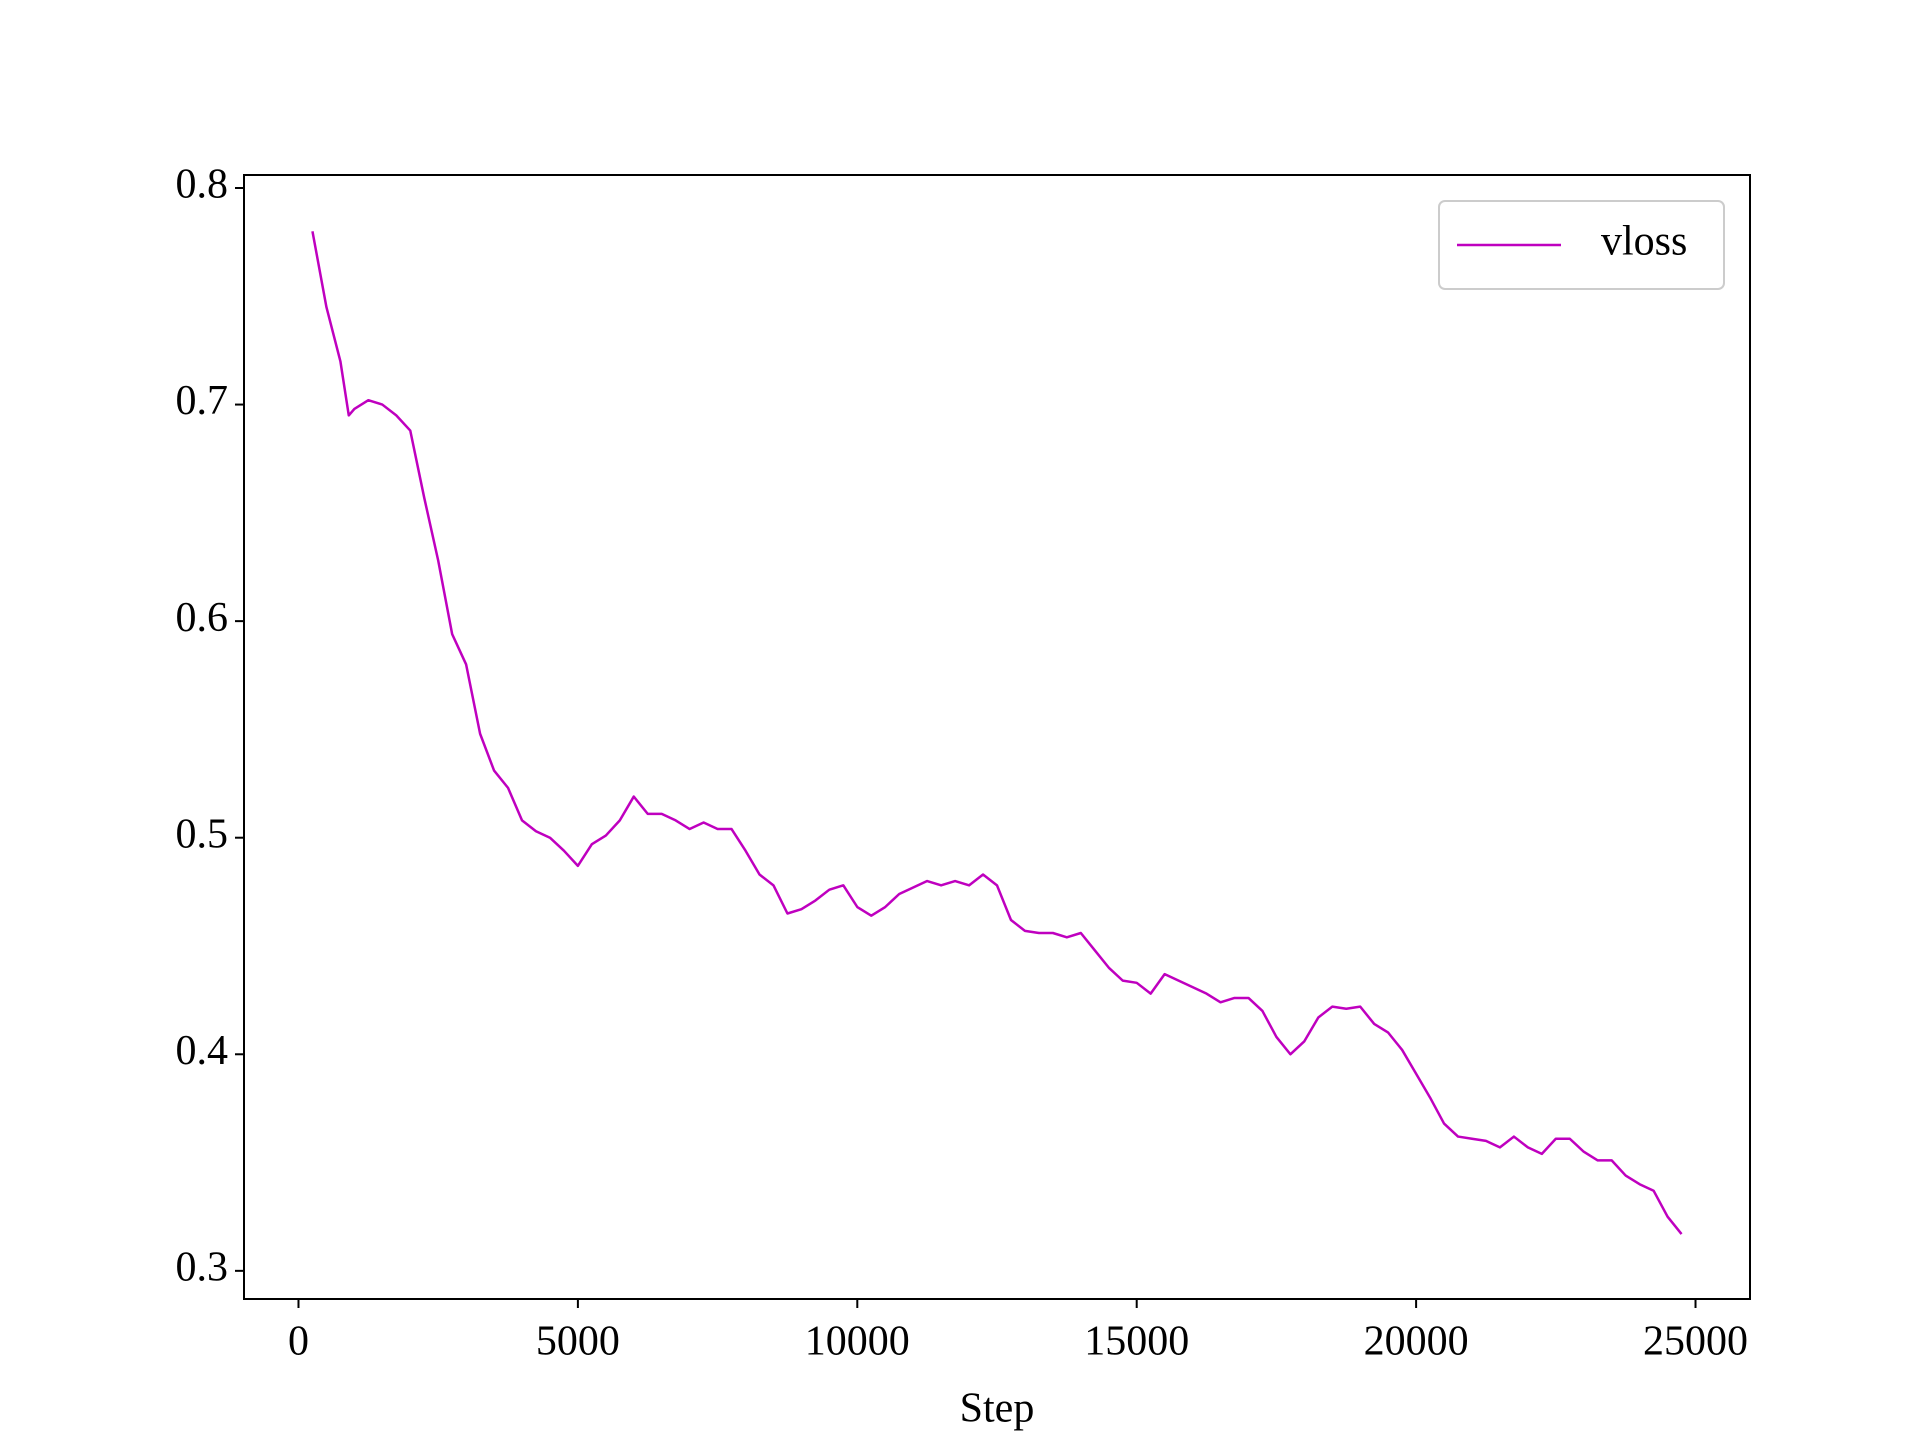 The width and height of the screenshot is (1920, 1440). Describe the element at coordinates (1695, 1342) in the screenshot. I see `x-tick-label: 25000` at that location.